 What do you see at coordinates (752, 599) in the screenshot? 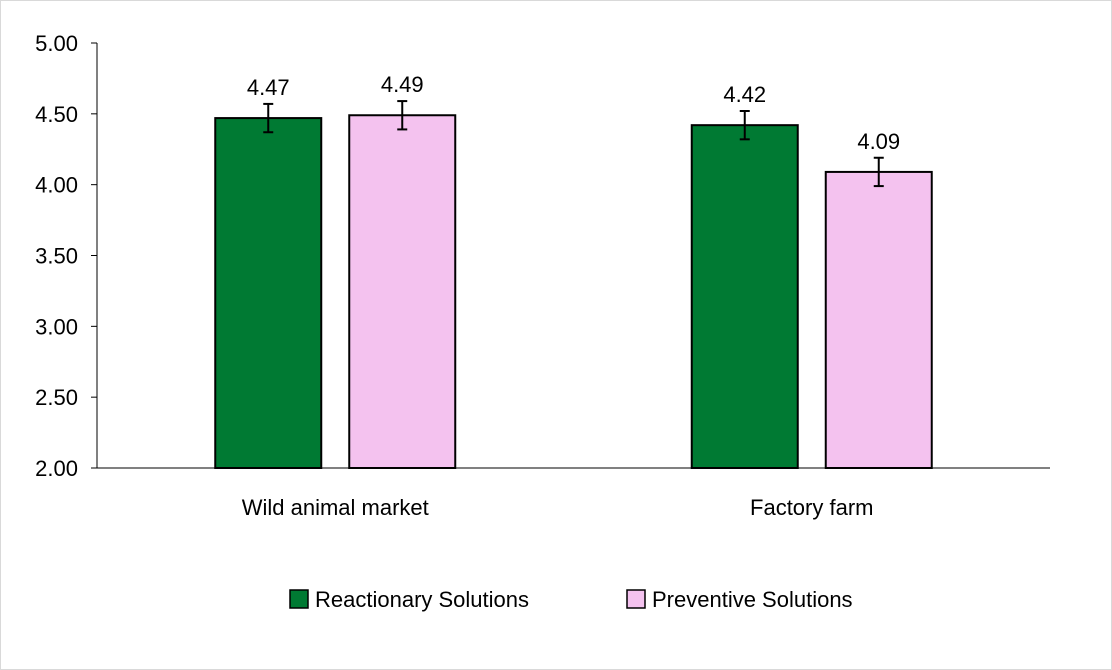
I see `legend-label: Preventive Solutions` at bounding box center [752, 599].